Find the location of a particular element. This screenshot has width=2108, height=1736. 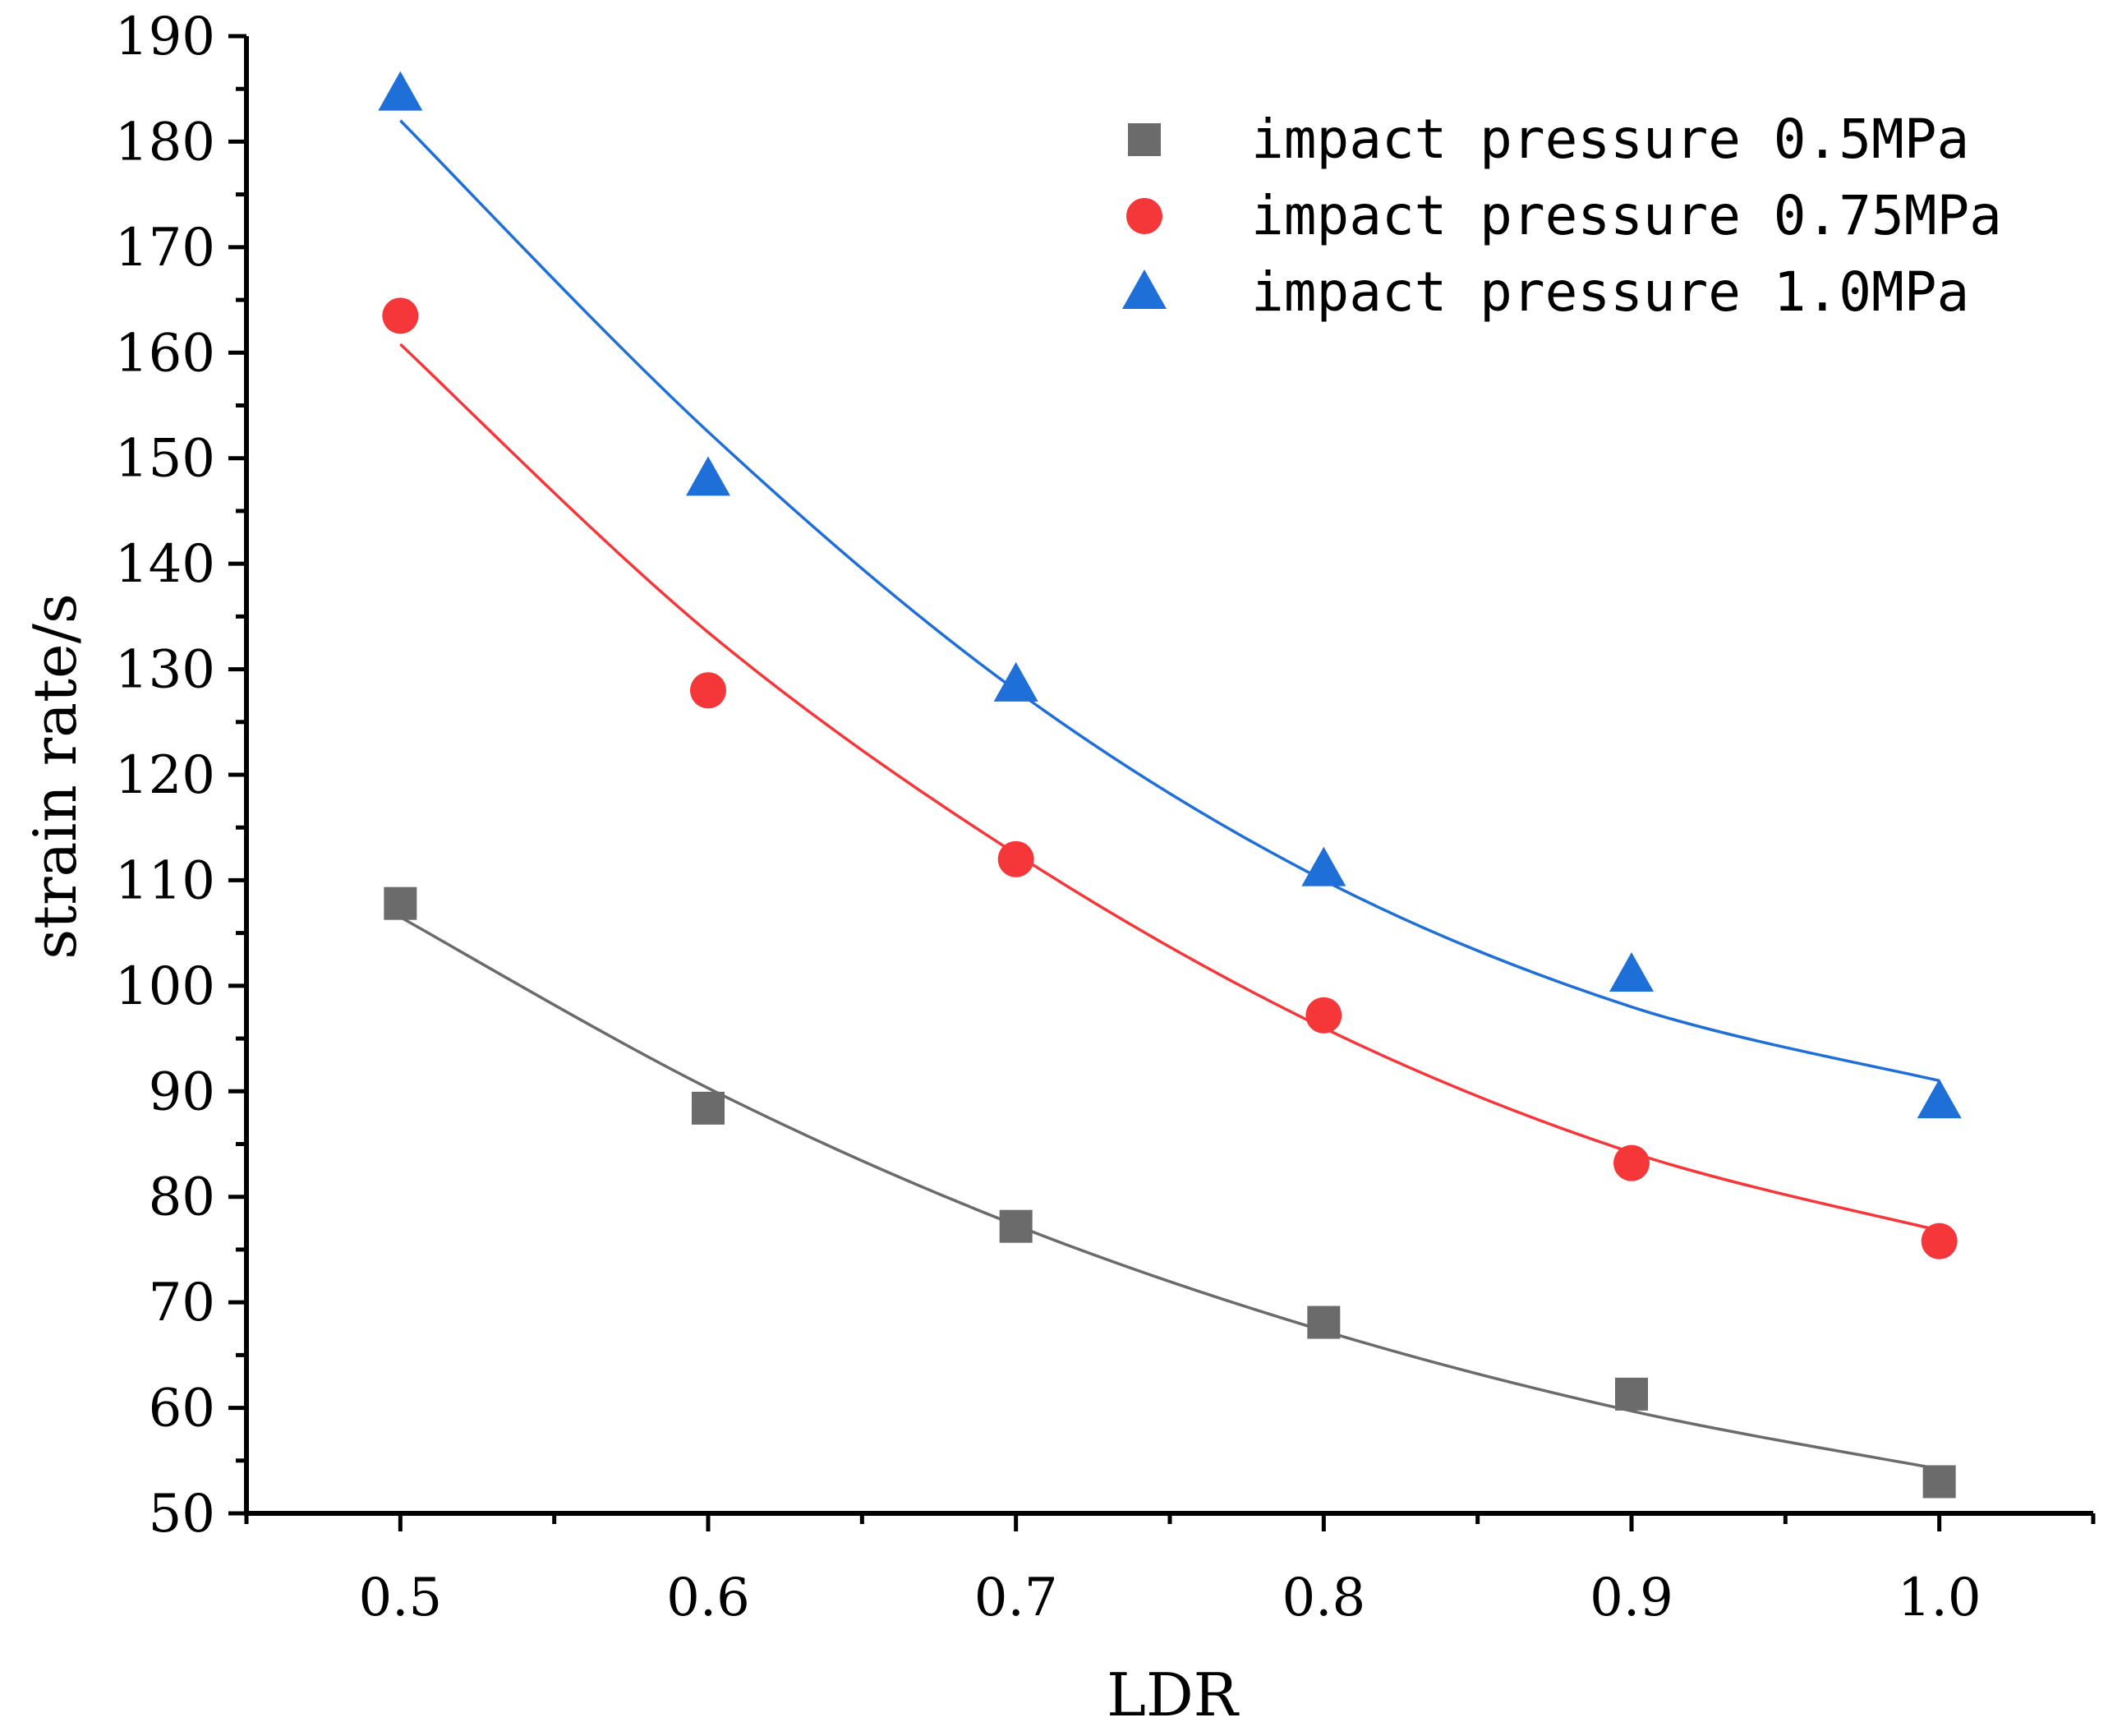

x-tick-label: 0.7 is located at coordinates (1016, 1598).